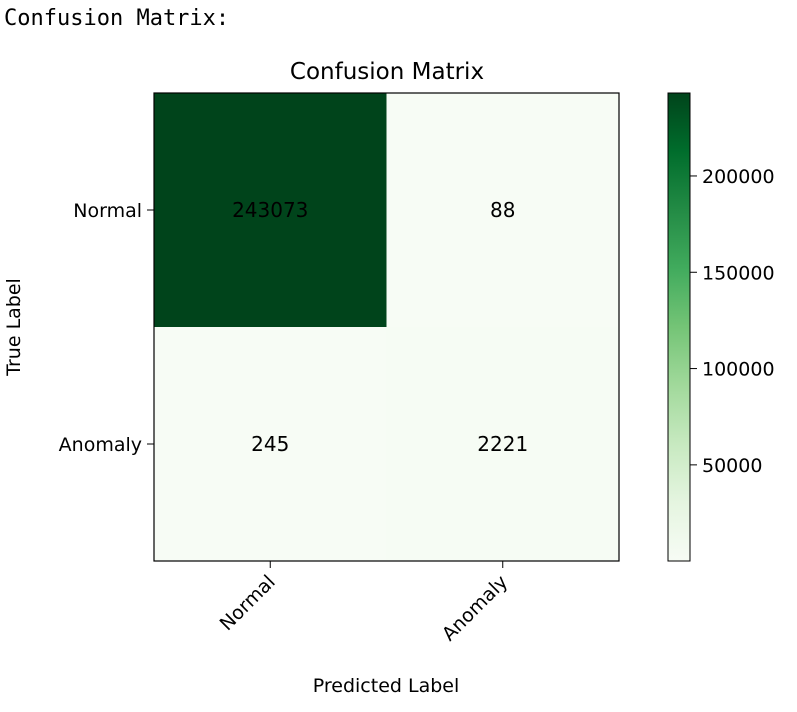 The height and width of the screenshot is (712, 797). What do you see at coordinates (364, 603) in the screenshot?
I see `x-axis-ticks: Normal Anomaly` at bounding box center [364, 603].